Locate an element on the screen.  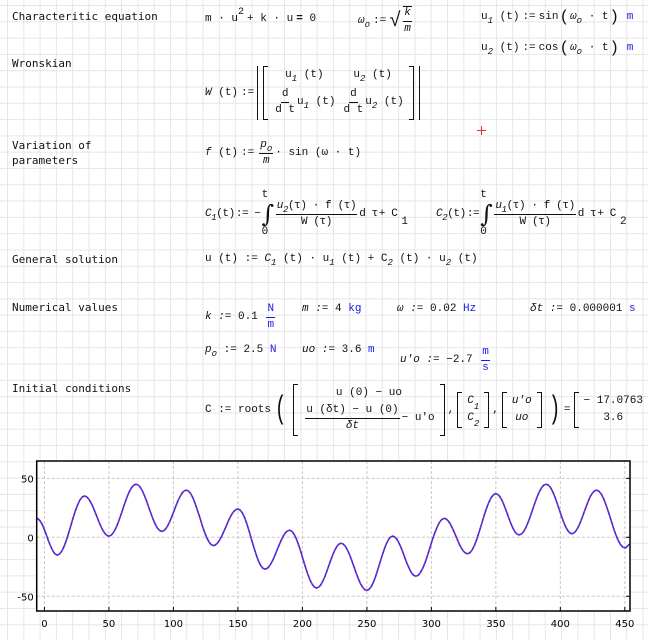
x-tick-label: 0 is located at coordinates (44, 624).